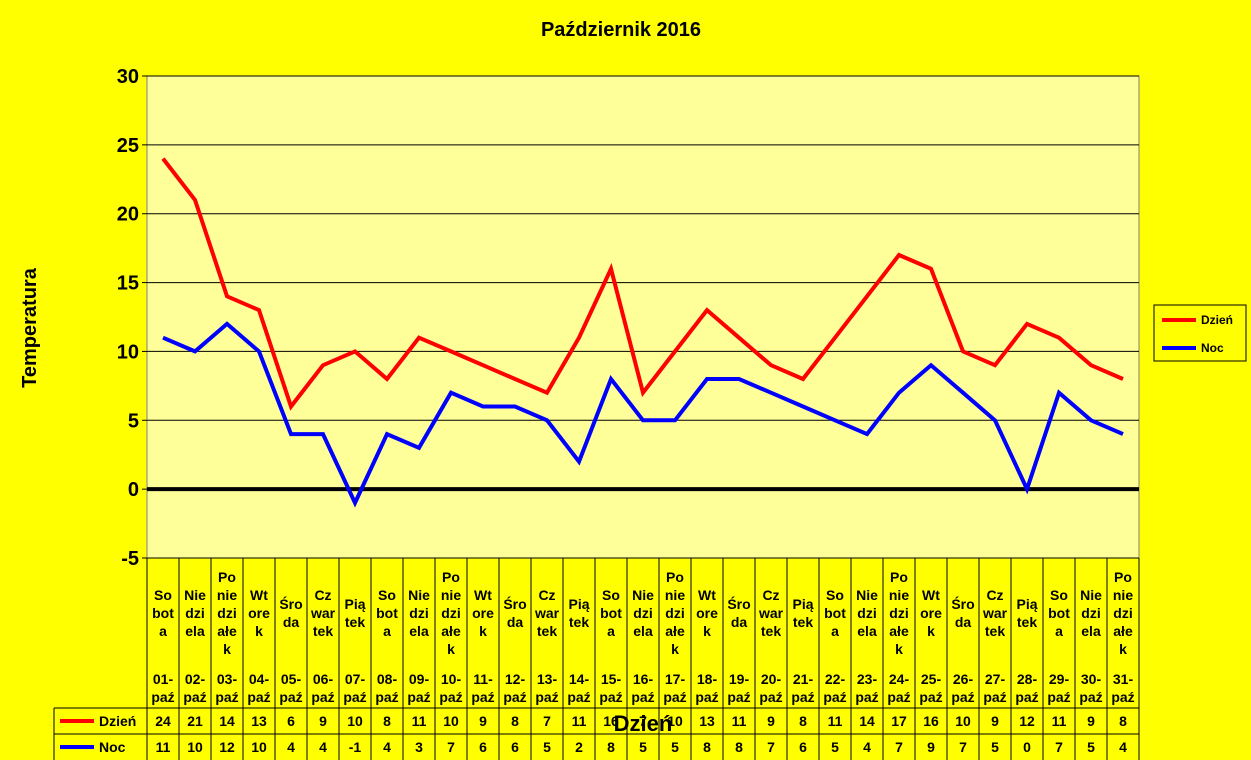  Describe the element at coordinates (163, 721) in the screenshot. I see `table-value-cell: 24` at that location.